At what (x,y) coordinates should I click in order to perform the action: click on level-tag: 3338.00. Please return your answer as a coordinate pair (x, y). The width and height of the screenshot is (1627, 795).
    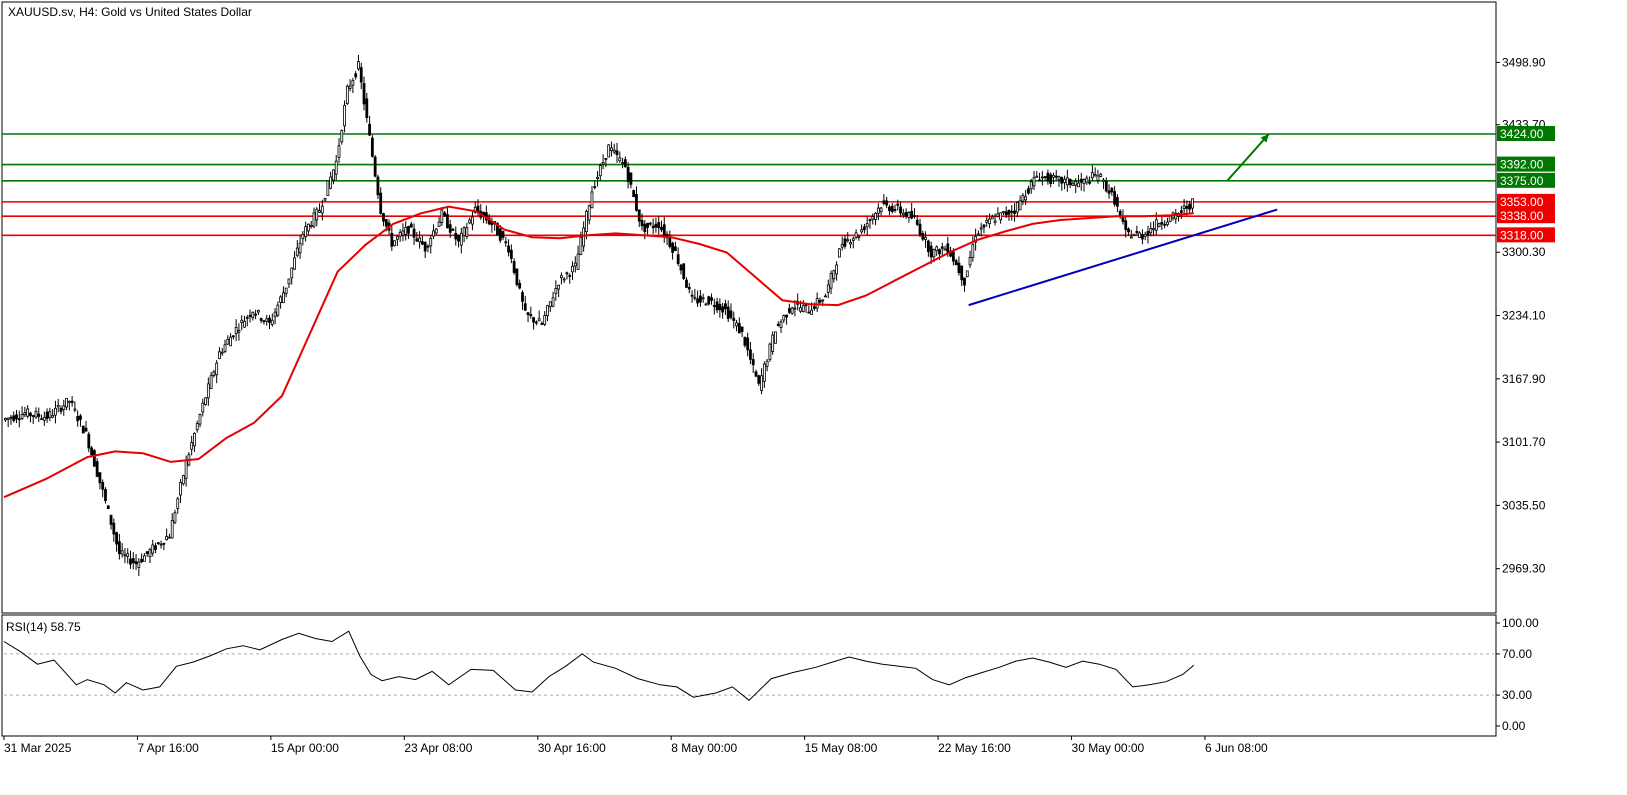
    Looking at the image, I should click on (1526, 216).